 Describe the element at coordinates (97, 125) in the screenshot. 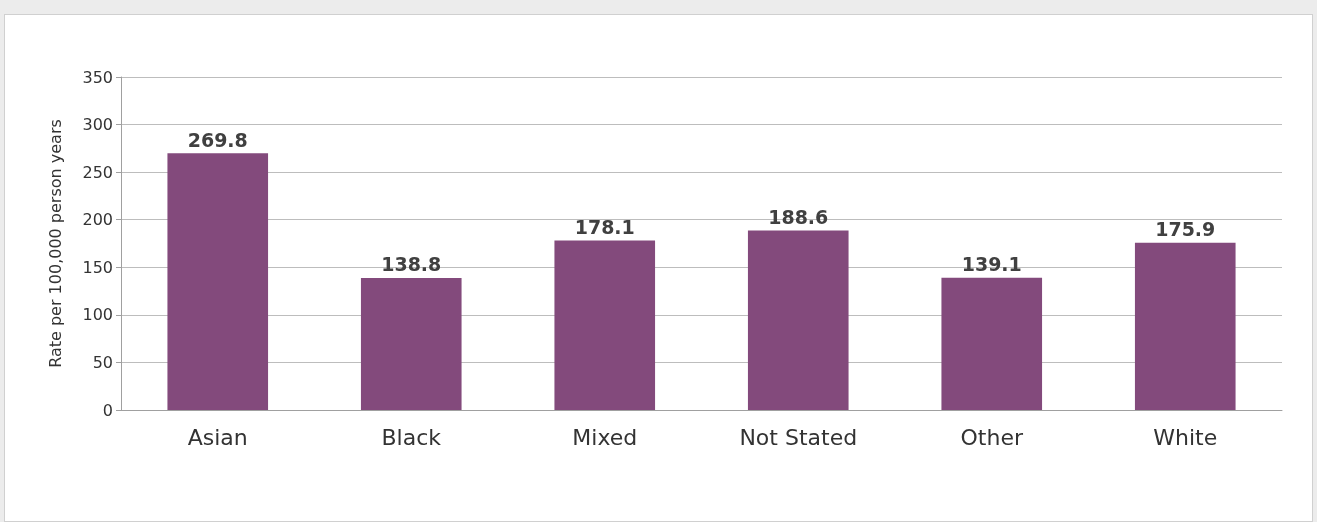

I see `y-tick-label: 300` at that location.